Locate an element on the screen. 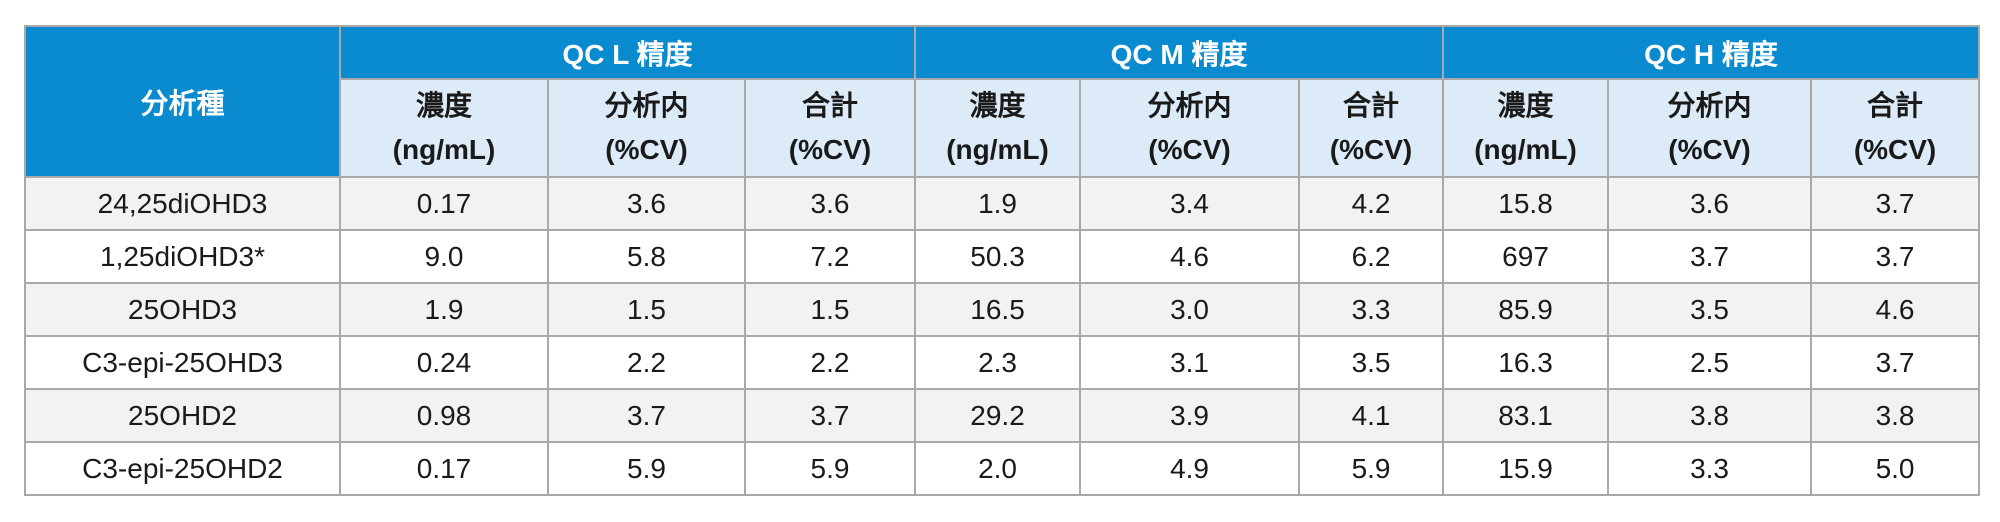 Image resolution: width=2000 pixels, height=522 pixels. value-cell: 5.0 is located at coordinates (1895, 468).